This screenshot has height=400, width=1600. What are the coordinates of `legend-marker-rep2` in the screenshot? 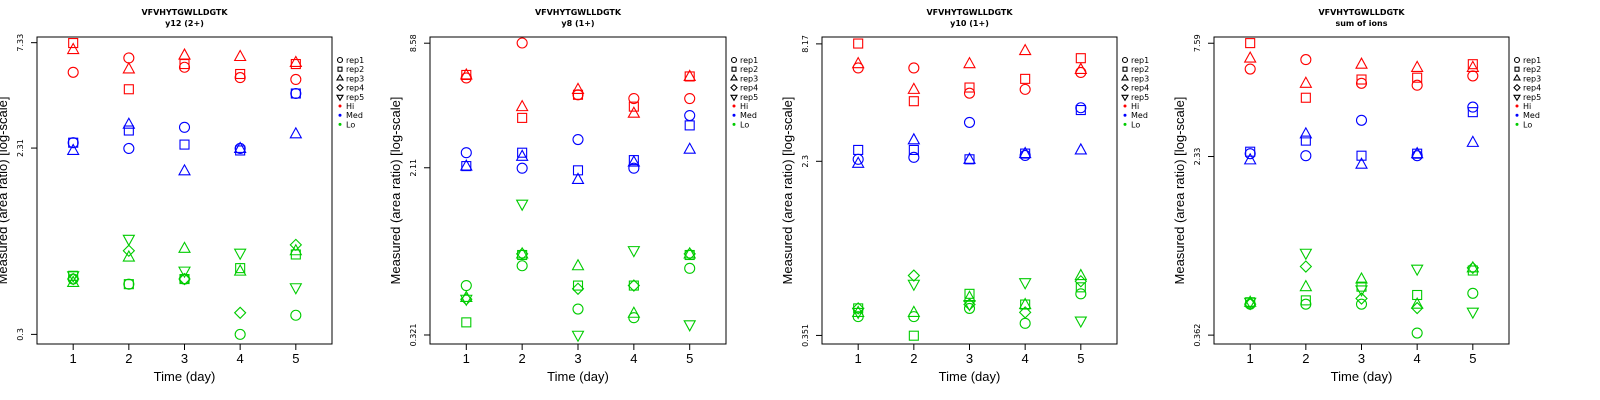 It's located at (734, 69).